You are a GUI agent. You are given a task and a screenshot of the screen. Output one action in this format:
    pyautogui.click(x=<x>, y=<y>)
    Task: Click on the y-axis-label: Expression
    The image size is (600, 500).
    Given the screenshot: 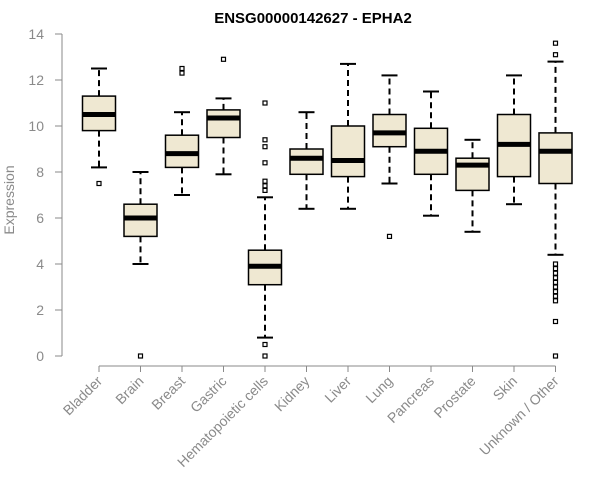 What is the action you would take?
    pyautogui.click(x=9, y=199)
    